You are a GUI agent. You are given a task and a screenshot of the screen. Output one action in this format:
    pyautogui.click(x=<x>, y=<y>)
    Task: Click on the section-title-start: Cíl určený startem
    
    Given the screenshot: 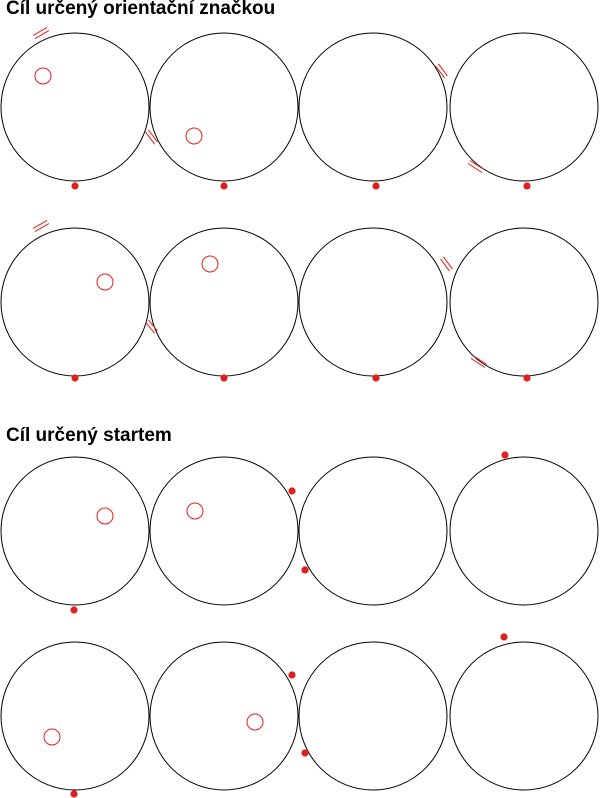 What is the action you would take?
    pyautogui.click(x=89, y=435)
    